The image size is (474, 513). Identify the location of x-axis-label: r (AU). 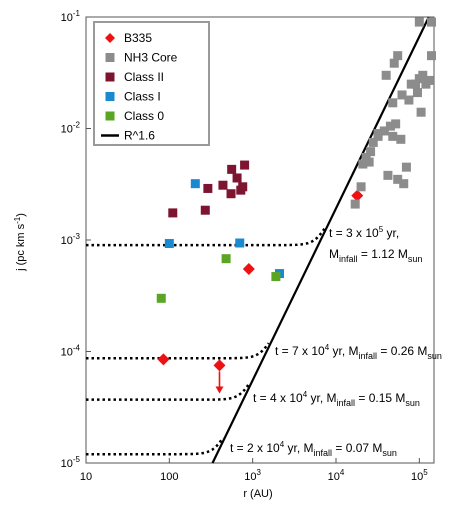
(257, 494).